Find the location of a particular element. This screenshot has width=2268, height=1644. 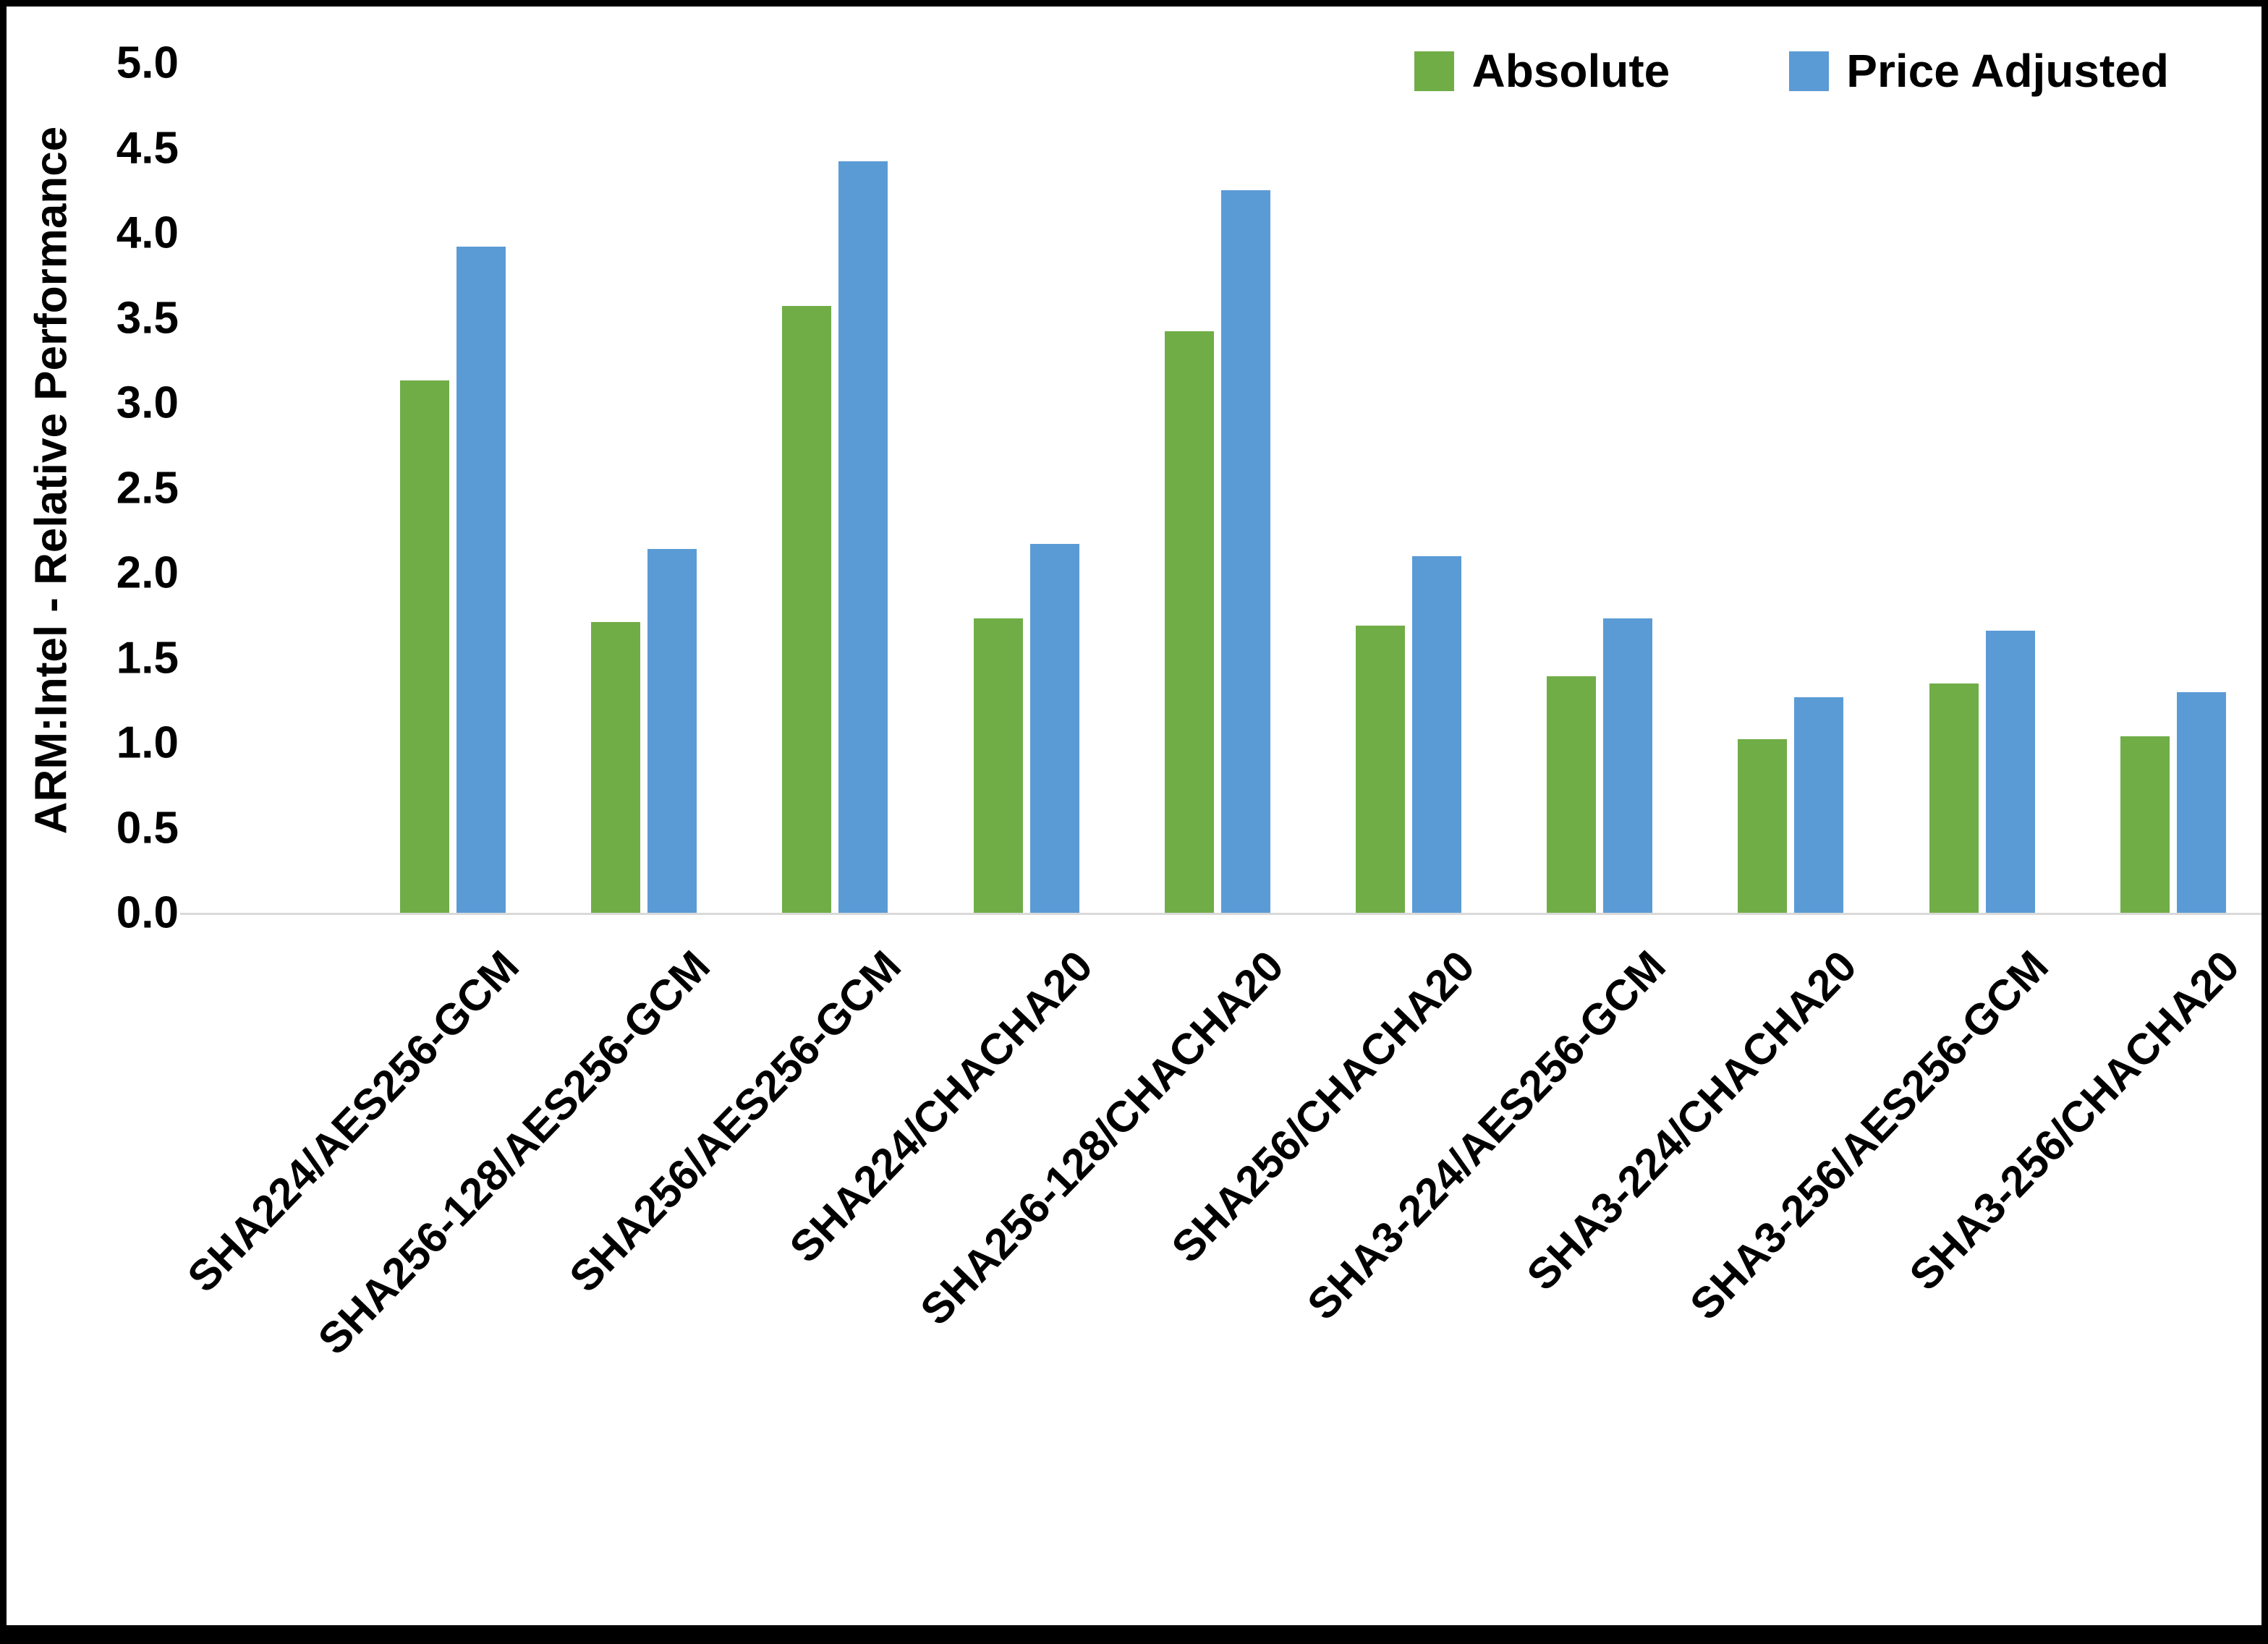

y-axis-ticks: 5.0 4.5 4.0 3.5 3.0 2.5 2.0 1.5 1.0 0.5 0.0 is located at coordinates (93, 816).